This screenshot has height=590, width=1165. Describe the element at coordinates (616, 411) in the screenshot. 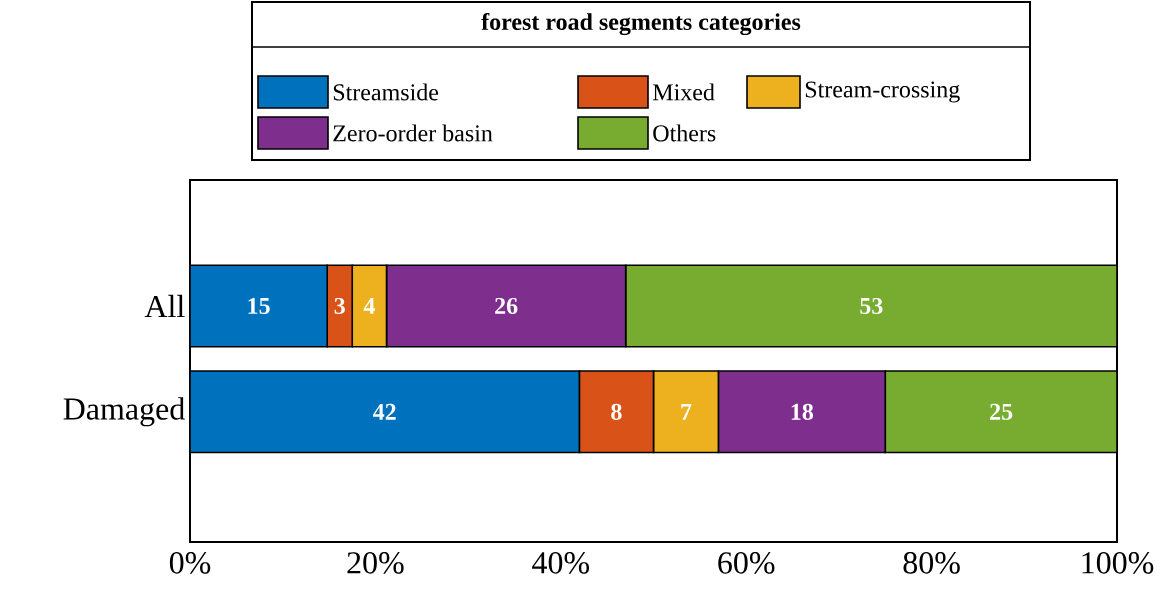

I see `data-label: 8` at that location.